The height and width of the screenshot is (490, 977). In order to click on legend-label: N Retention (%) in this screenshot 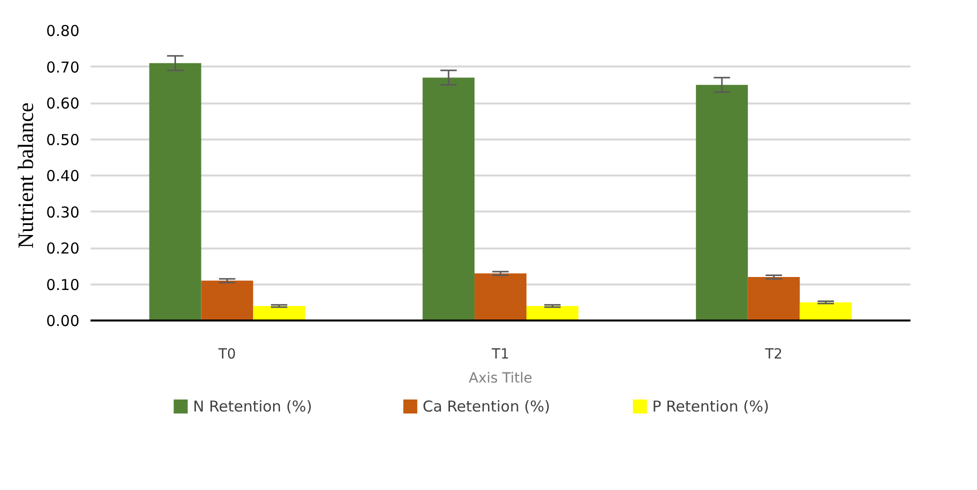, I will do `click(252, 407)`.